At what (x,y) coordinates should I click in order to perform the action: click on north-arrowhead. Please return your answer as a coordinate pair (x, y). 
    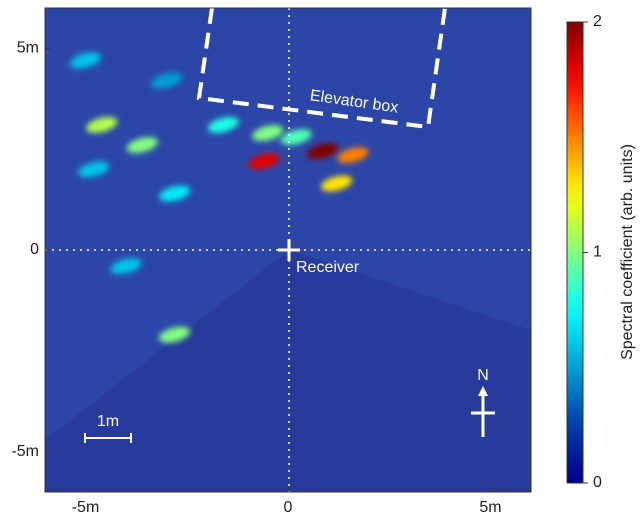
    Looking at the image, I should click on (483, 391).